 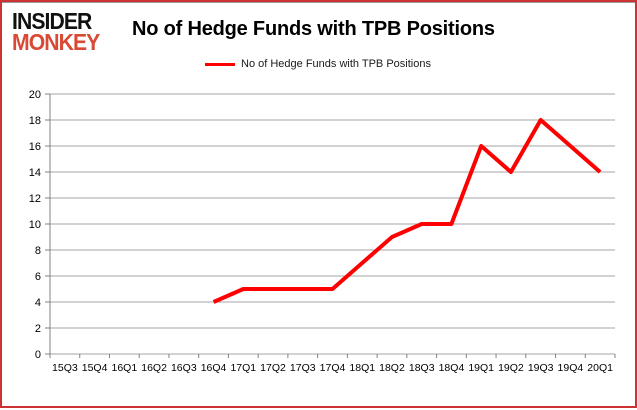 What do you see at coordinates (124, 368) in the screenshot?
I see `x-tick-label: 16Q1` at bounding box center [124, 368].